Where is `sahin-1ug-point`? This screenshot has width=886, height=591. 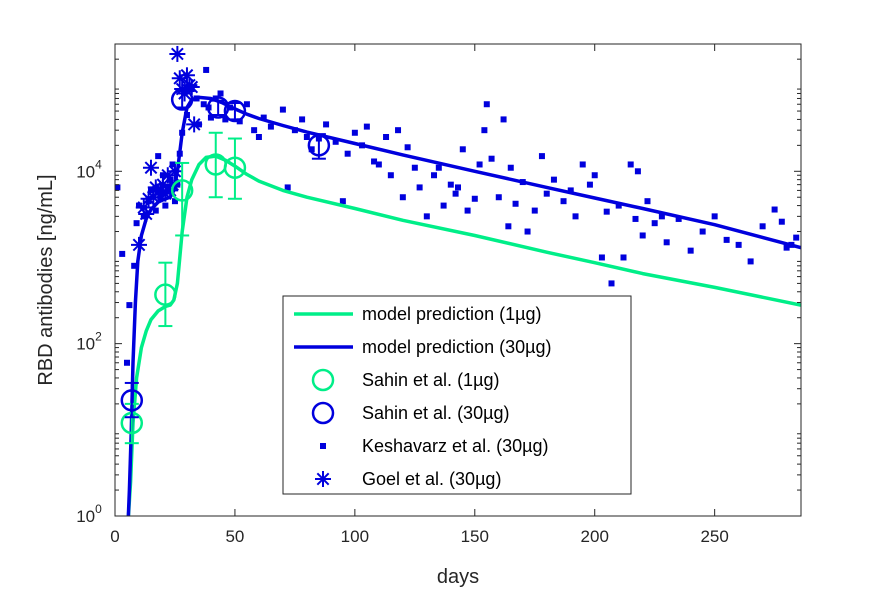 sahin-1ug-point is located at coordinates (235, 167).